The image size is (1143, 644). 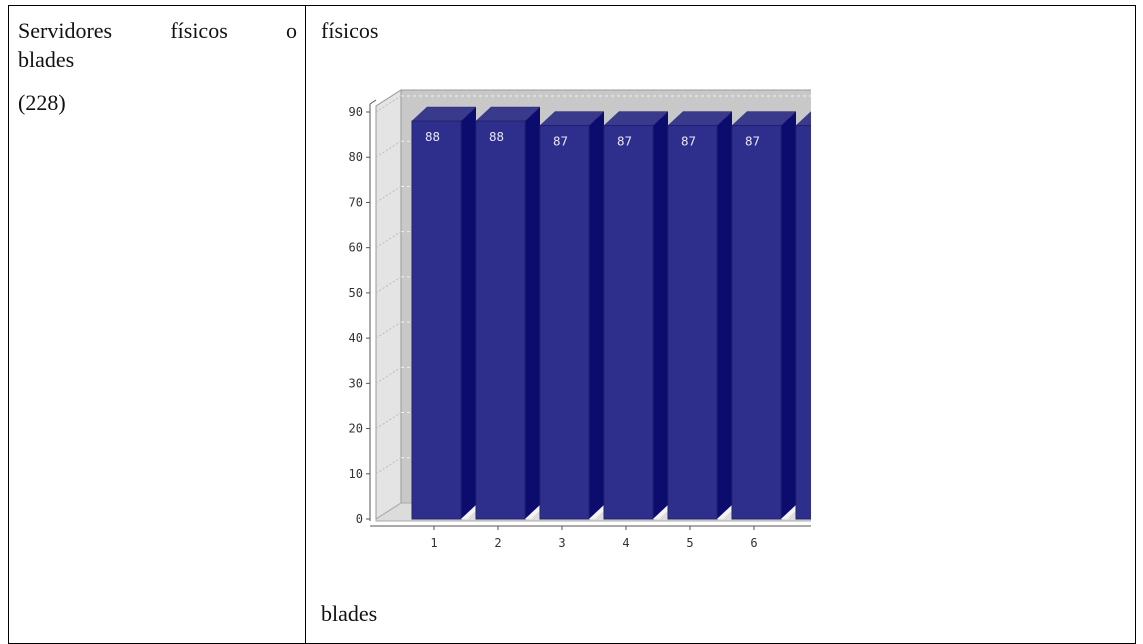 I want to click on heading-line-2: blades, so click(x=46, y=59).